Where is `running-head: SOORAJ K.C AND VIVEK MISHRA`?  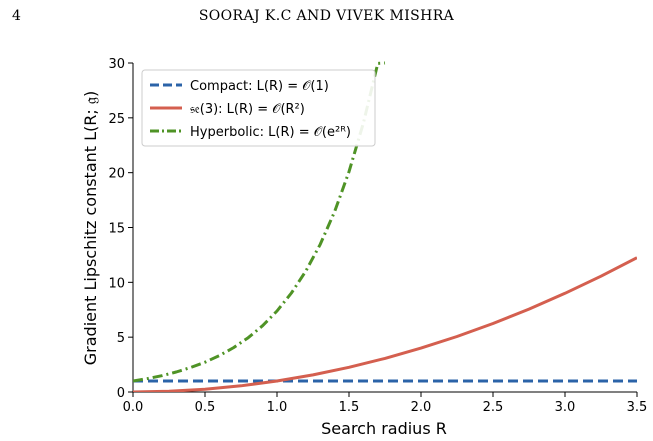 running-head: SOORAJ K.C AND VIVEK MISHRA is located at coordinates (326, 16).